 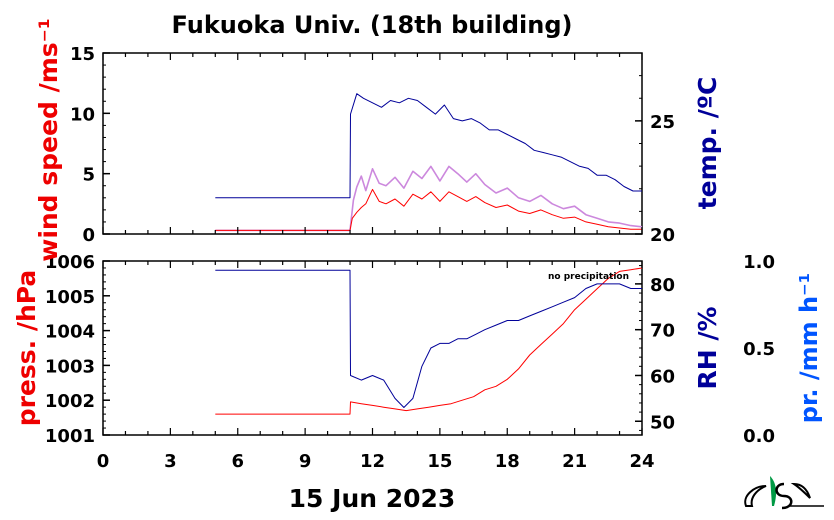 What do you see at coordinates (428, 209) in the screenshot?
I see `series-line-wind-mean` at bounding box center [428, 209].